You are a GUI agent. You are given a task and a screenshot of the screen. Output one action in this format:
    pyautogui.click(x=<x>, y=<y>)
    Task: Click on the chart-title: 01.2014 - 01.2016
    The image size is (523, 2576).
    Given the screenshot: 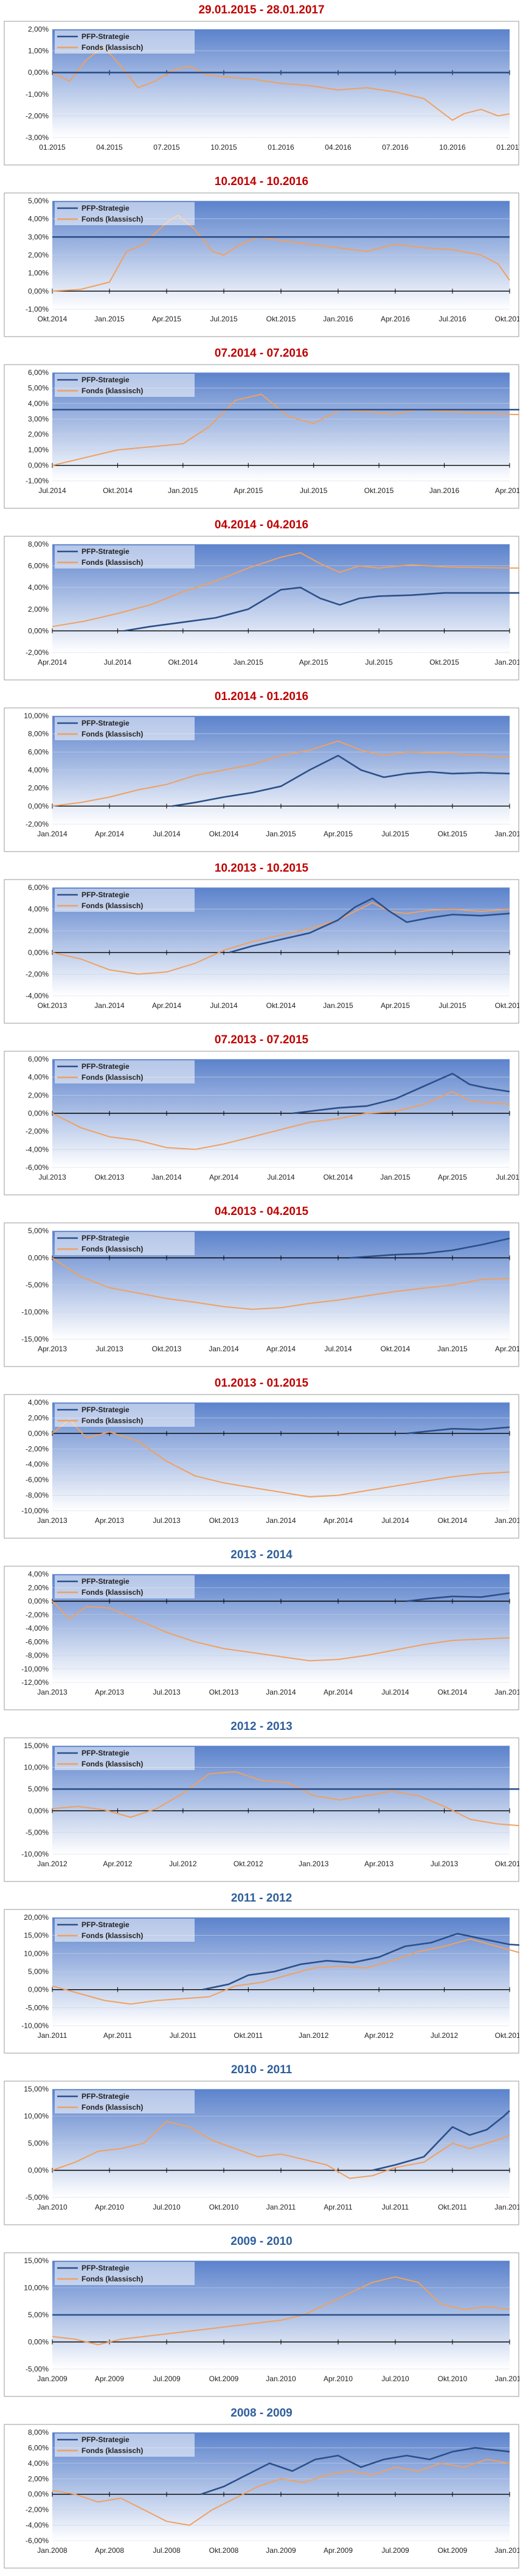 What is the action you would take?
    pyautogui.click(x=261, y=696)
    